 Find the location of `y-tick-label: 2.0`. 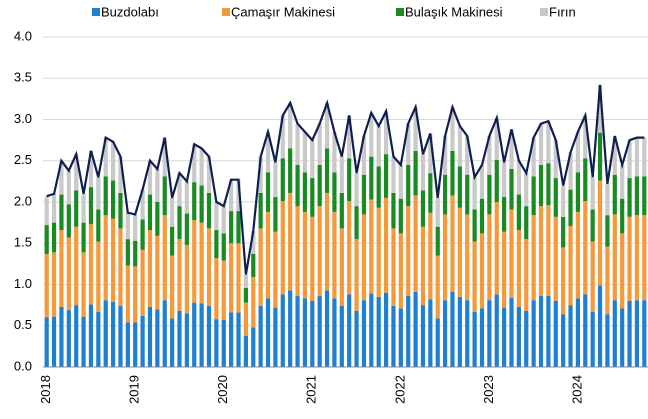

y-tick-label: 2.0 is located at coordinates (23, 200).